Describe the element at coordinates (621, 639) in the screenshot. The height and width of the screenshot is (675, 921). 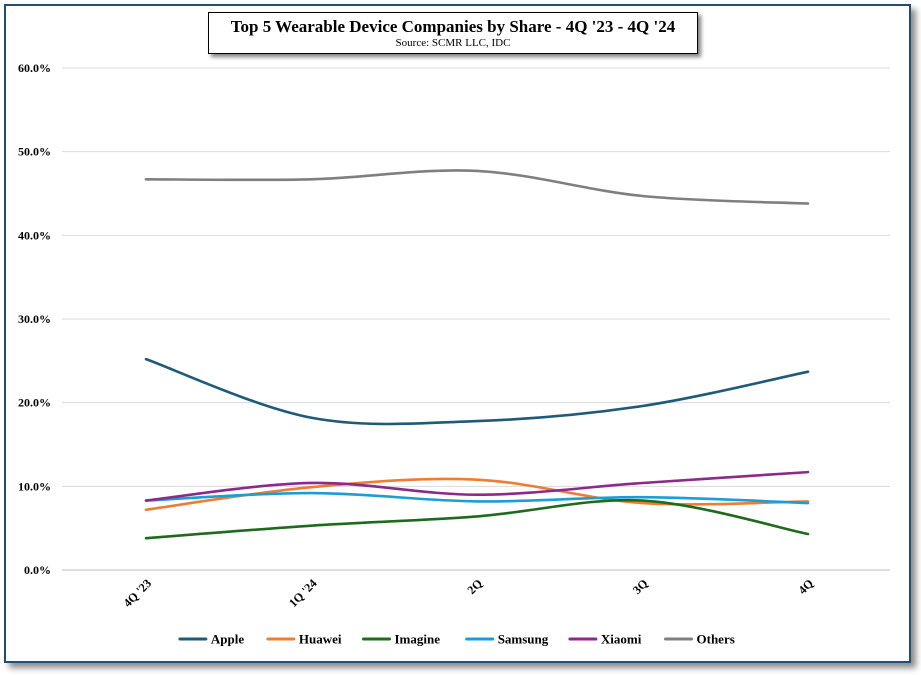
I see `legend-label-xiaomi: Xiaomi` at that location.